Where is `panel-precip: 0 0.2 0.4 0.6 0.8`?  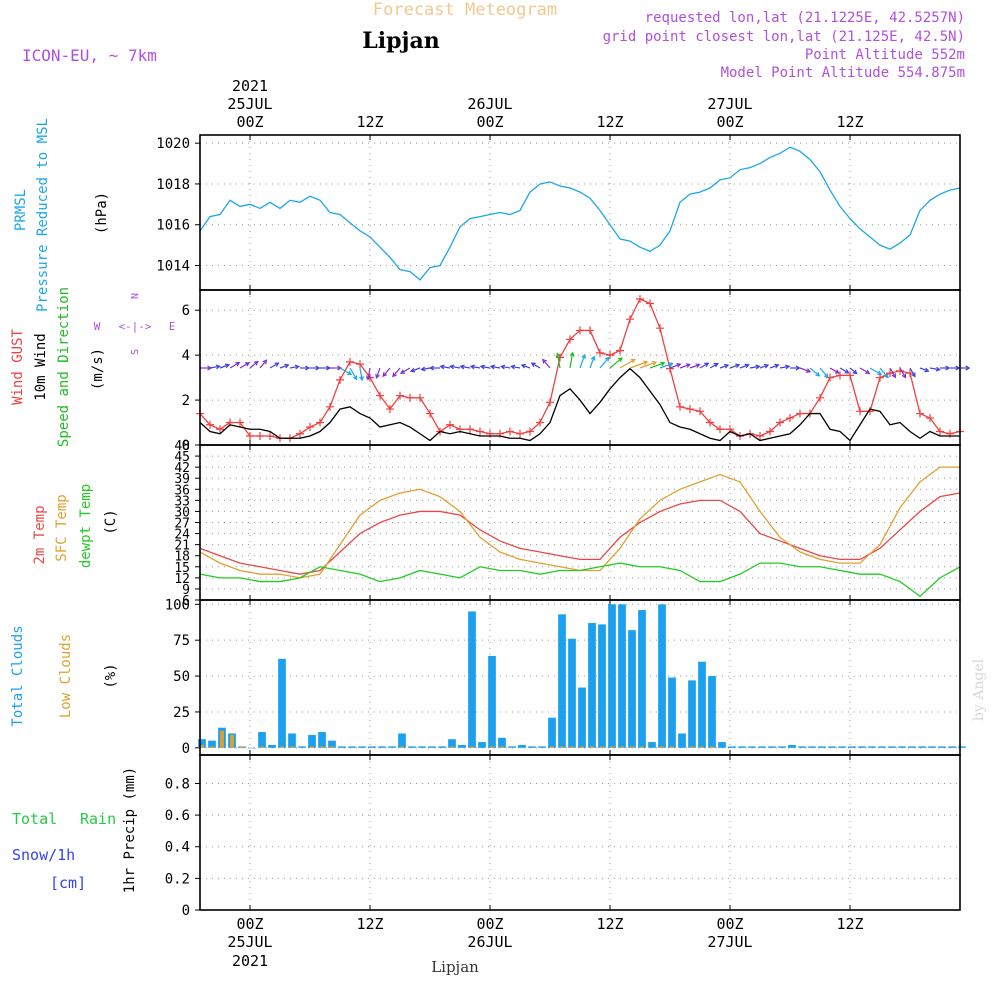
panel-precip: 0 0.2 0.4 0.6 0.8 is located at coordinates (563, 836).